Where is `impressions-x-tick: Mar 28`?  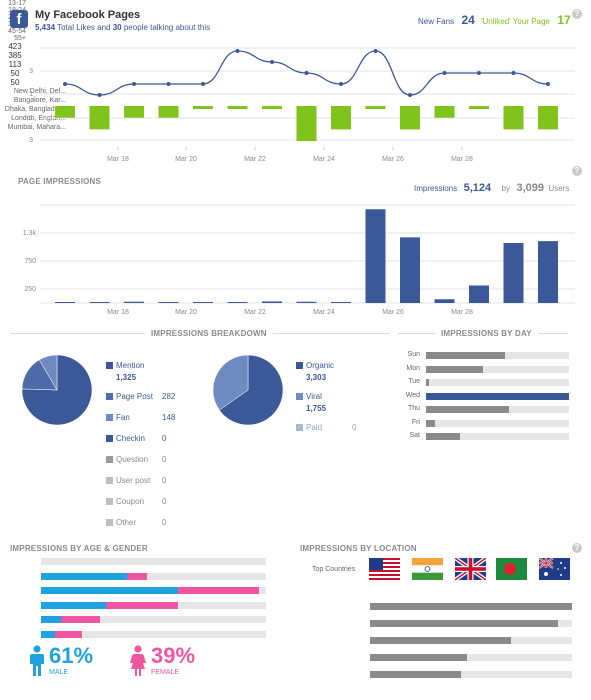 impressions-x-tick: Mar 28 is located at coordinates (462, 312).